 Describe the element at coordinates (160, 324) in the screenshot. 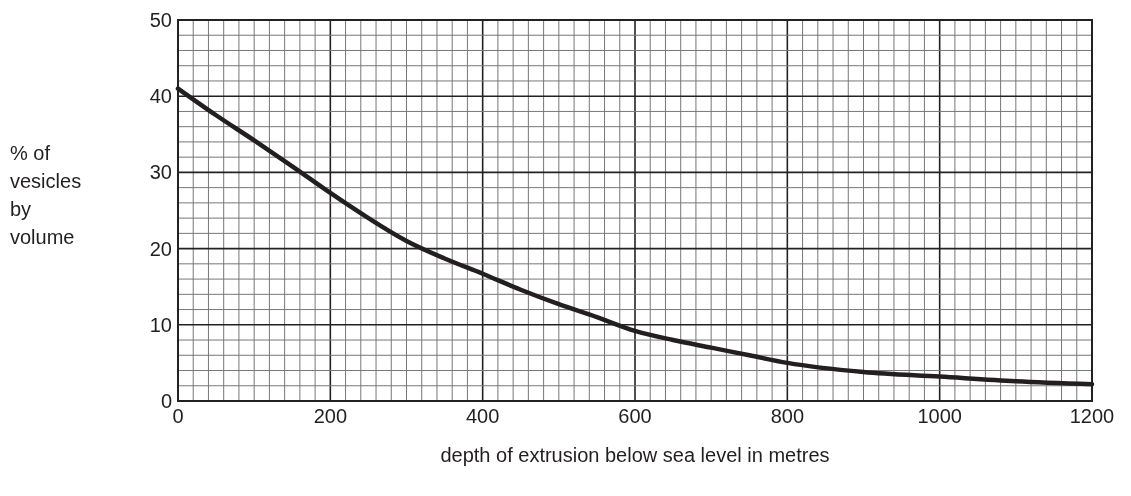

I see `y-tick-label: 10` at that location.